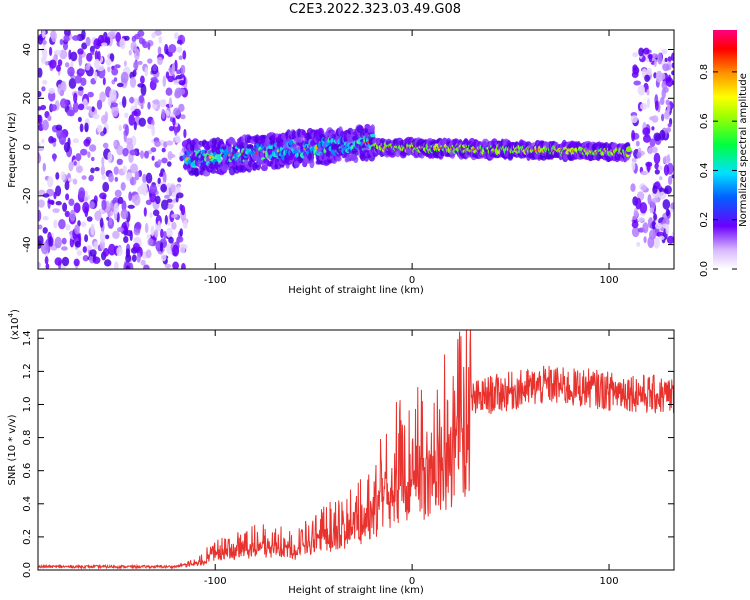 The width and height of the screenshot is (750, 600). What do you see at coordinates (12, 449) in the screenshot?
I see `snr-y-axis-label: SNR (10 * v/v)` at bounding box center [12, 449].